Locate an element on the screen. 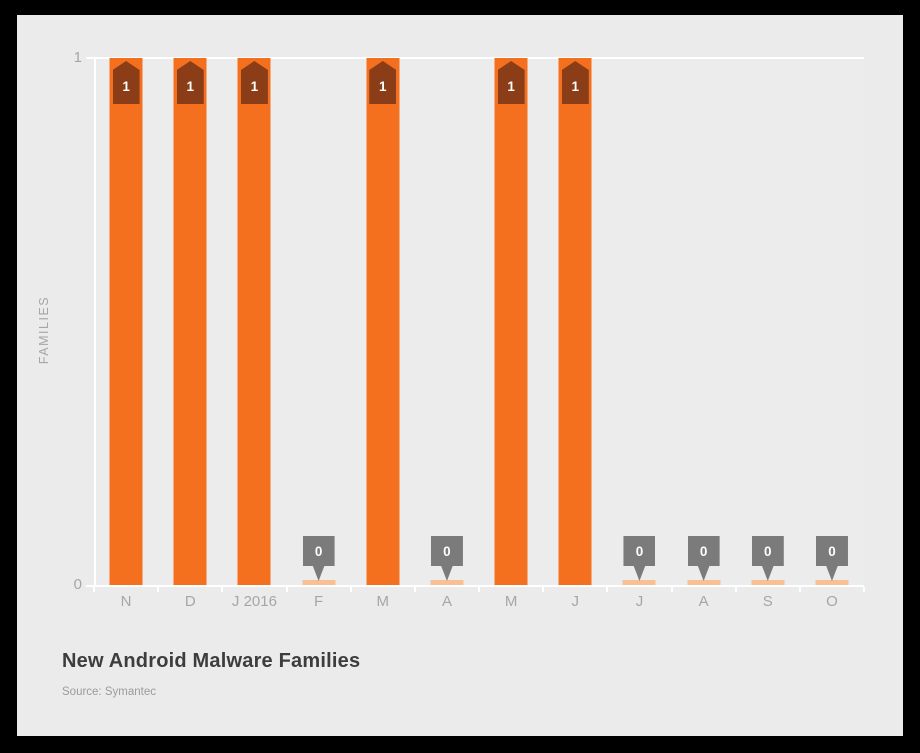  x-axis-label: N is located at coordinates (126, 601).